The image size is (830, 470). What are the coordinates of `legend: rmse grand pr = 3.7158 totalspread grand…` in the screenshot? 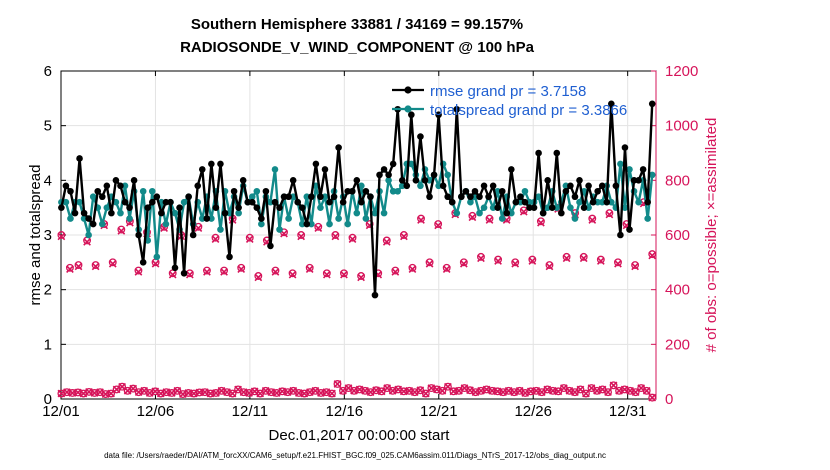 It's located at (509, 101).